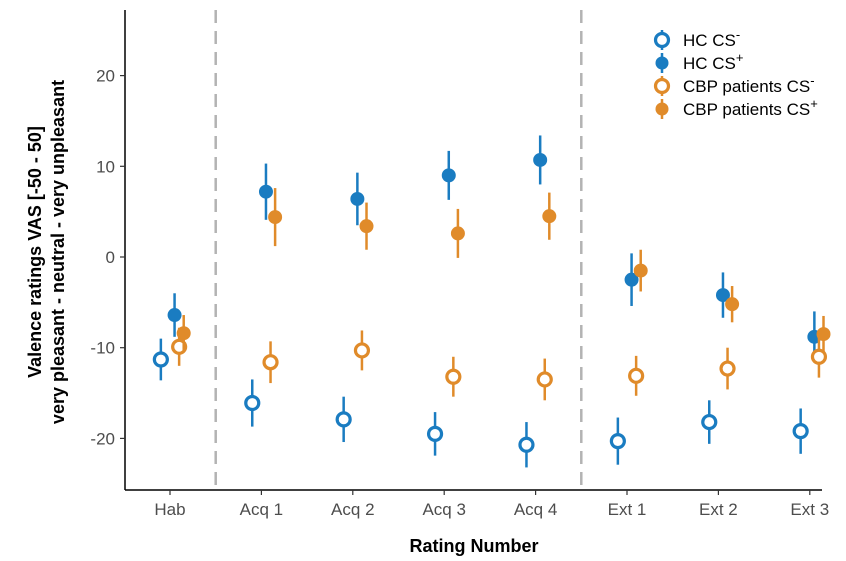 This screenshot has height=561, width=846. What do you see at coordinates (713, 61) in the screenshot?
I see `legend-label: HC CS+` at bounding box center [713, 61].